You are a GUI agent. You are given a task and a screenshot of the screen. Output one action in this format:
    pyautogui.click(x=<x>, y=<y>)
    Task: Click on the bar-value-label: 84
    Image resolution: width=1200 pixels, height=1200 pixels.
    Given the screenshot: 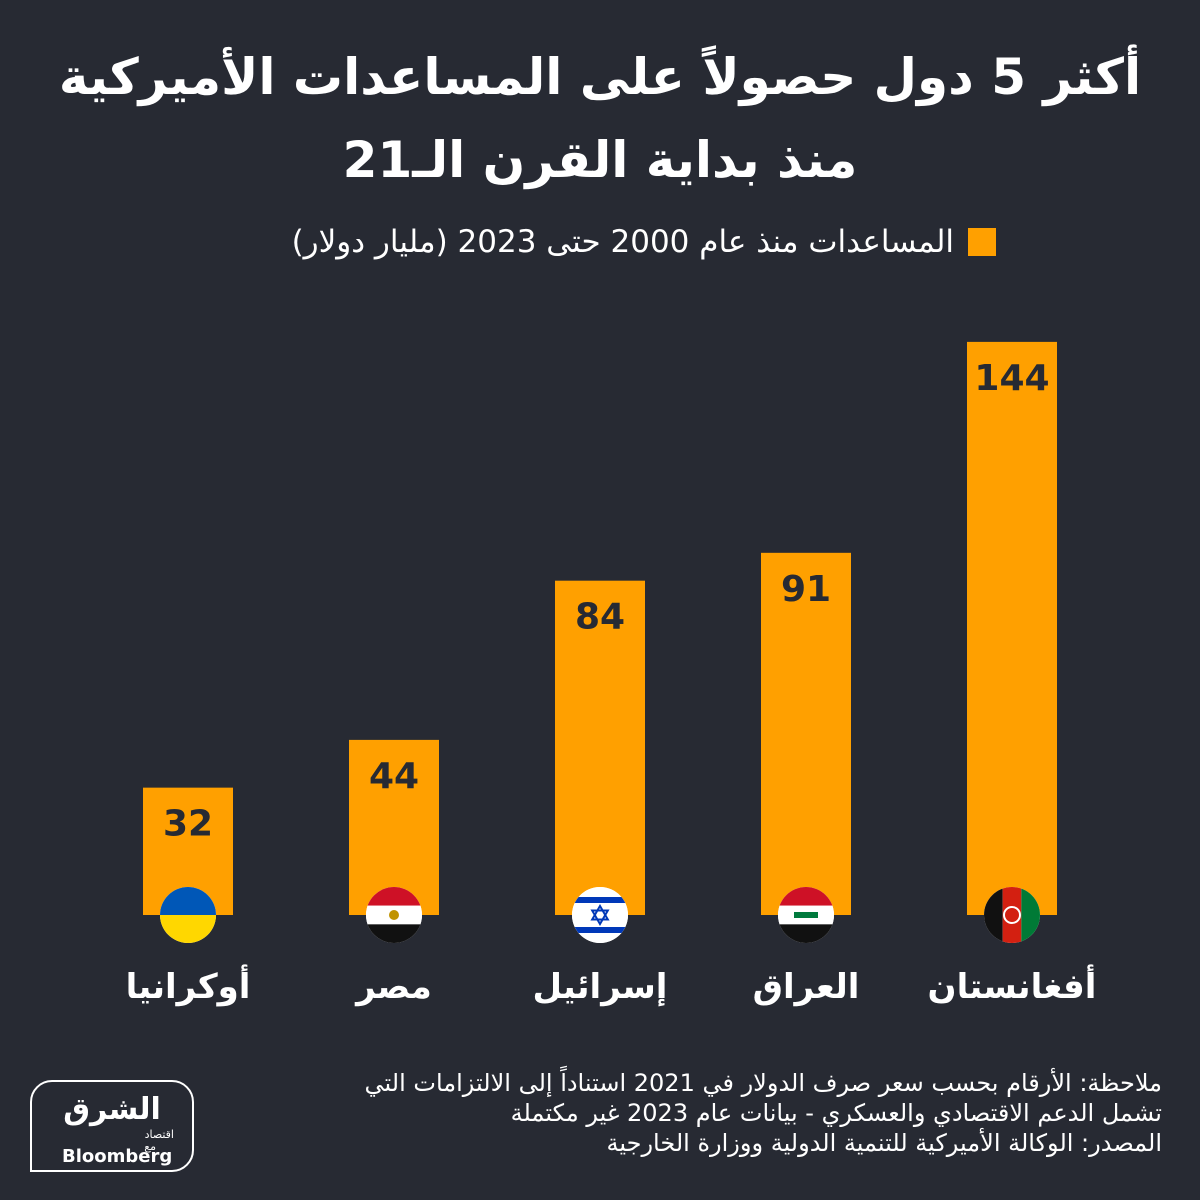 What is the action you would take?
    pyautogui.click(x=600, y=617)
    